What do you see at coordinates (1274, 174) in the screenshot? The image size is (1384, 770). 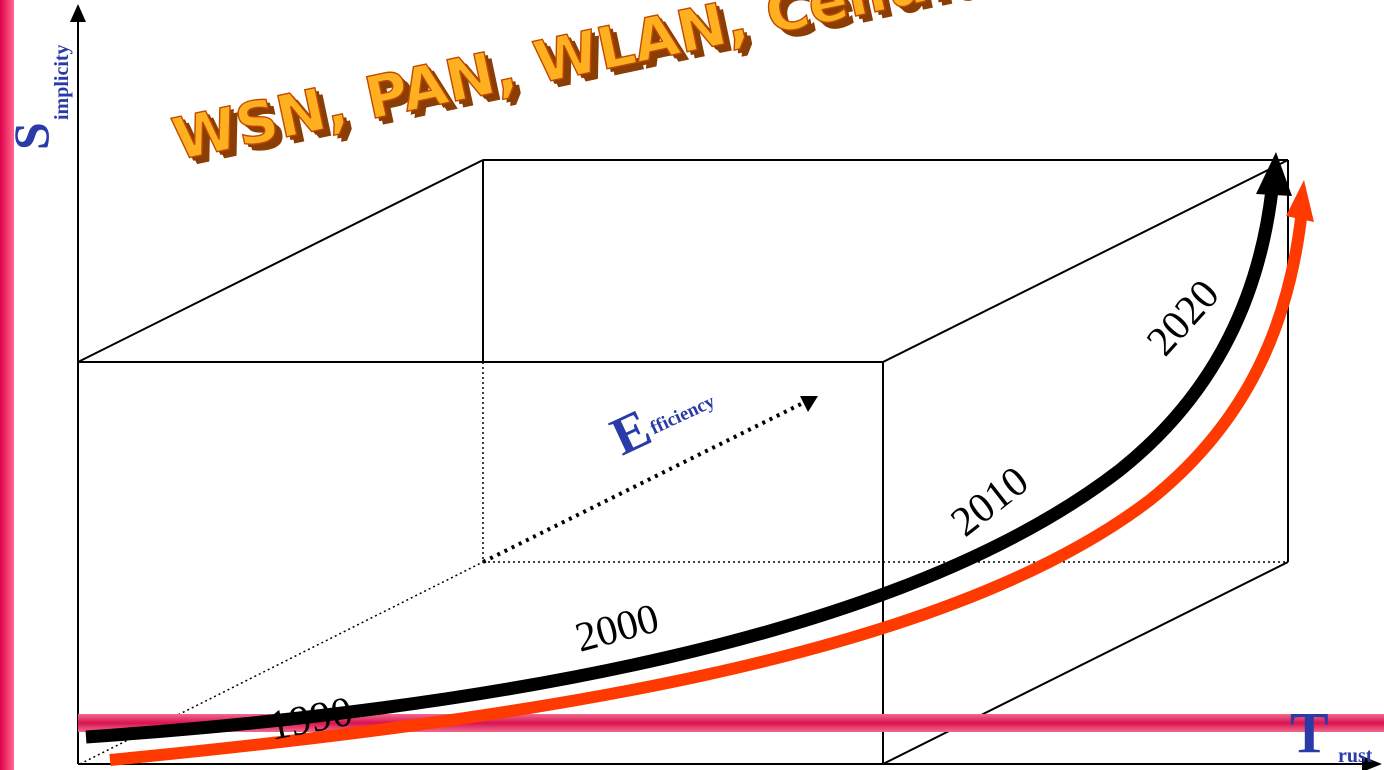 I see `curve-black-arrowhead-icon` at bounding box center [1274, 174].